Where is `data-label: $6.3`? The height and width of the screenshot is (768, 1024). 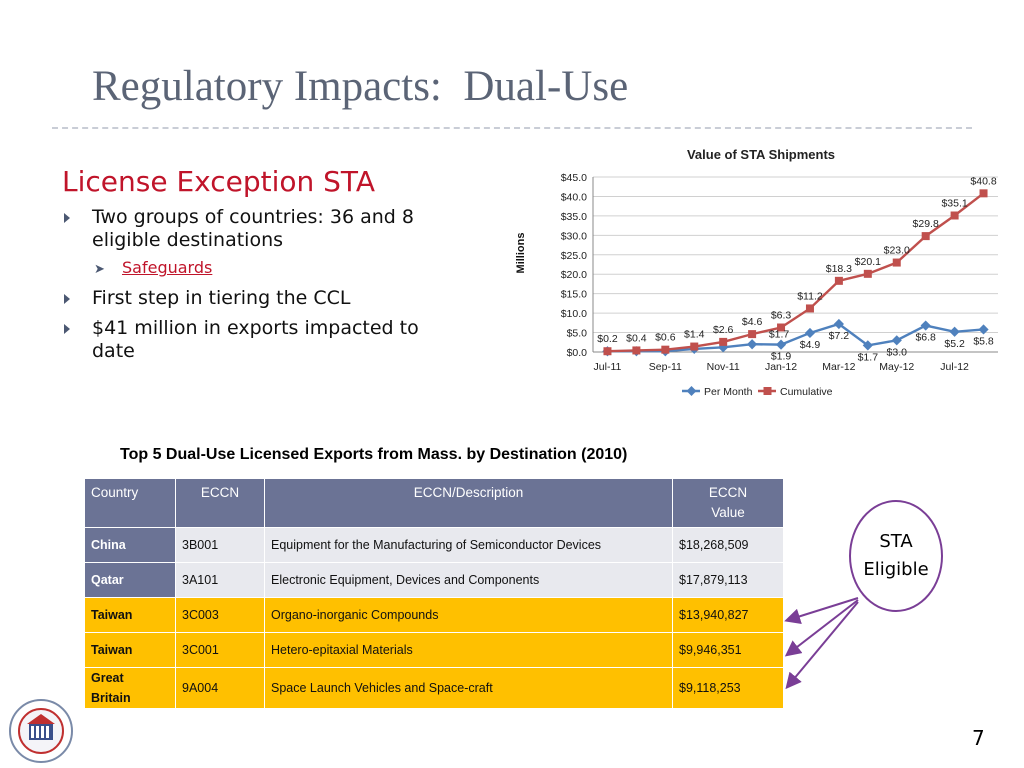 data-label: $6.3 is located at coordinates (781, 316).